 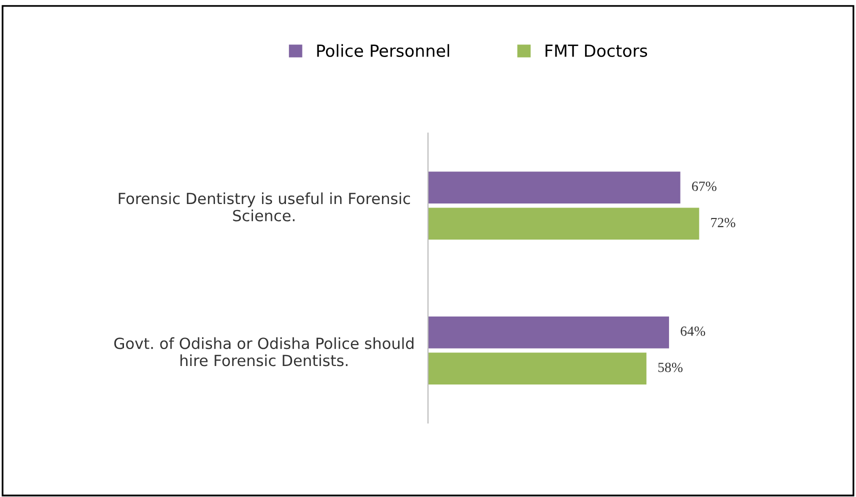 What do you see at coordinates (670, 367) in the screenshot?
I see `data-label: 58%` at bounding box center [670, 367].